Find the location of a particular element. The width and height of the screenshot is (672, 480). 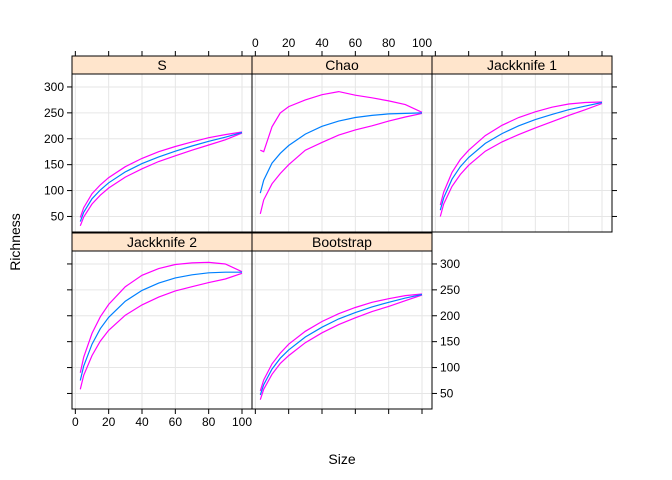

strip-label: Bootstrap is located at coordinates (342, 242).